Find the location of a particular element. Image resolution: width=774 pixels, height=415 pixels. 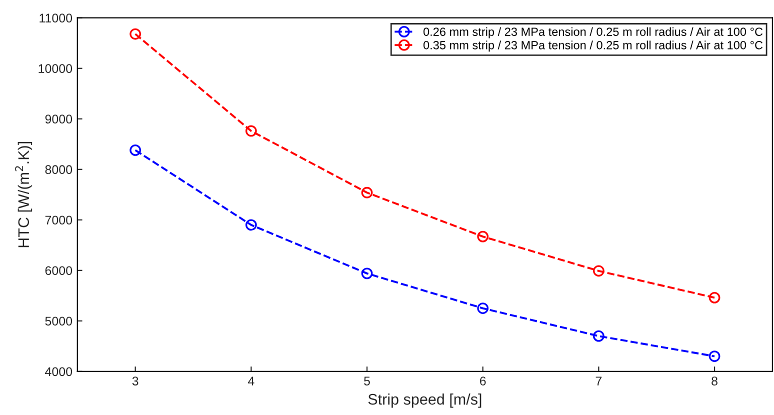

x-tick-label: 7 is located at coordinates (599, 381).